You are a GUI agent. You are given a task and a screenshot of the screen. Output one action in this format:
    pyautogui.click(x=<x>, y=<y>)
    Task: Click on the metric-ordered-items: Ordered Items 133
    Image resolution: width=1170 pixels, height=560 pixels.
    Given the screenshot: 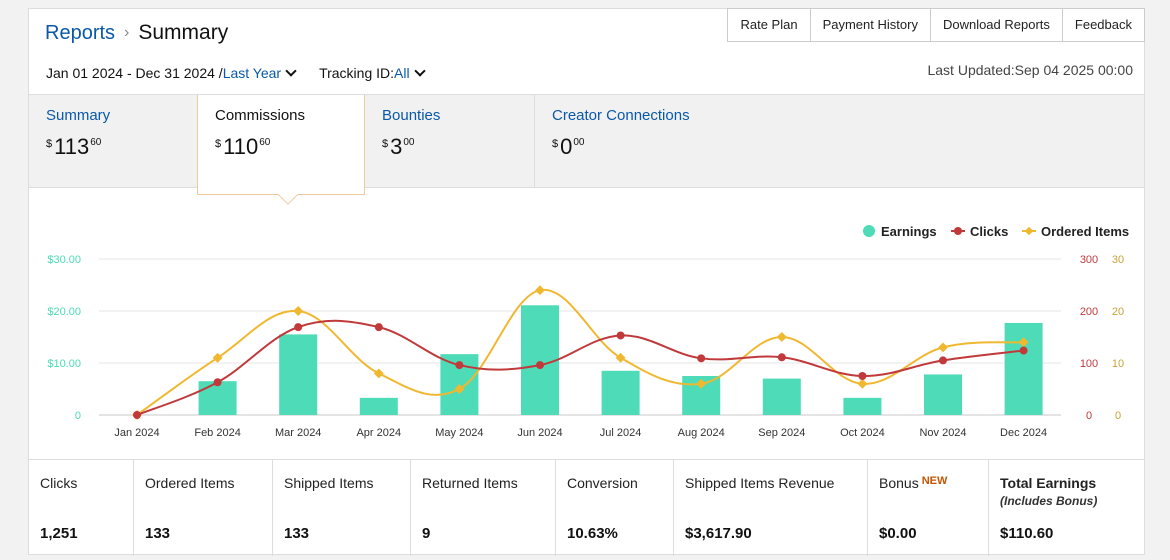 What is the action you would take?
    pyautogui.click(x=203, y=508)
    